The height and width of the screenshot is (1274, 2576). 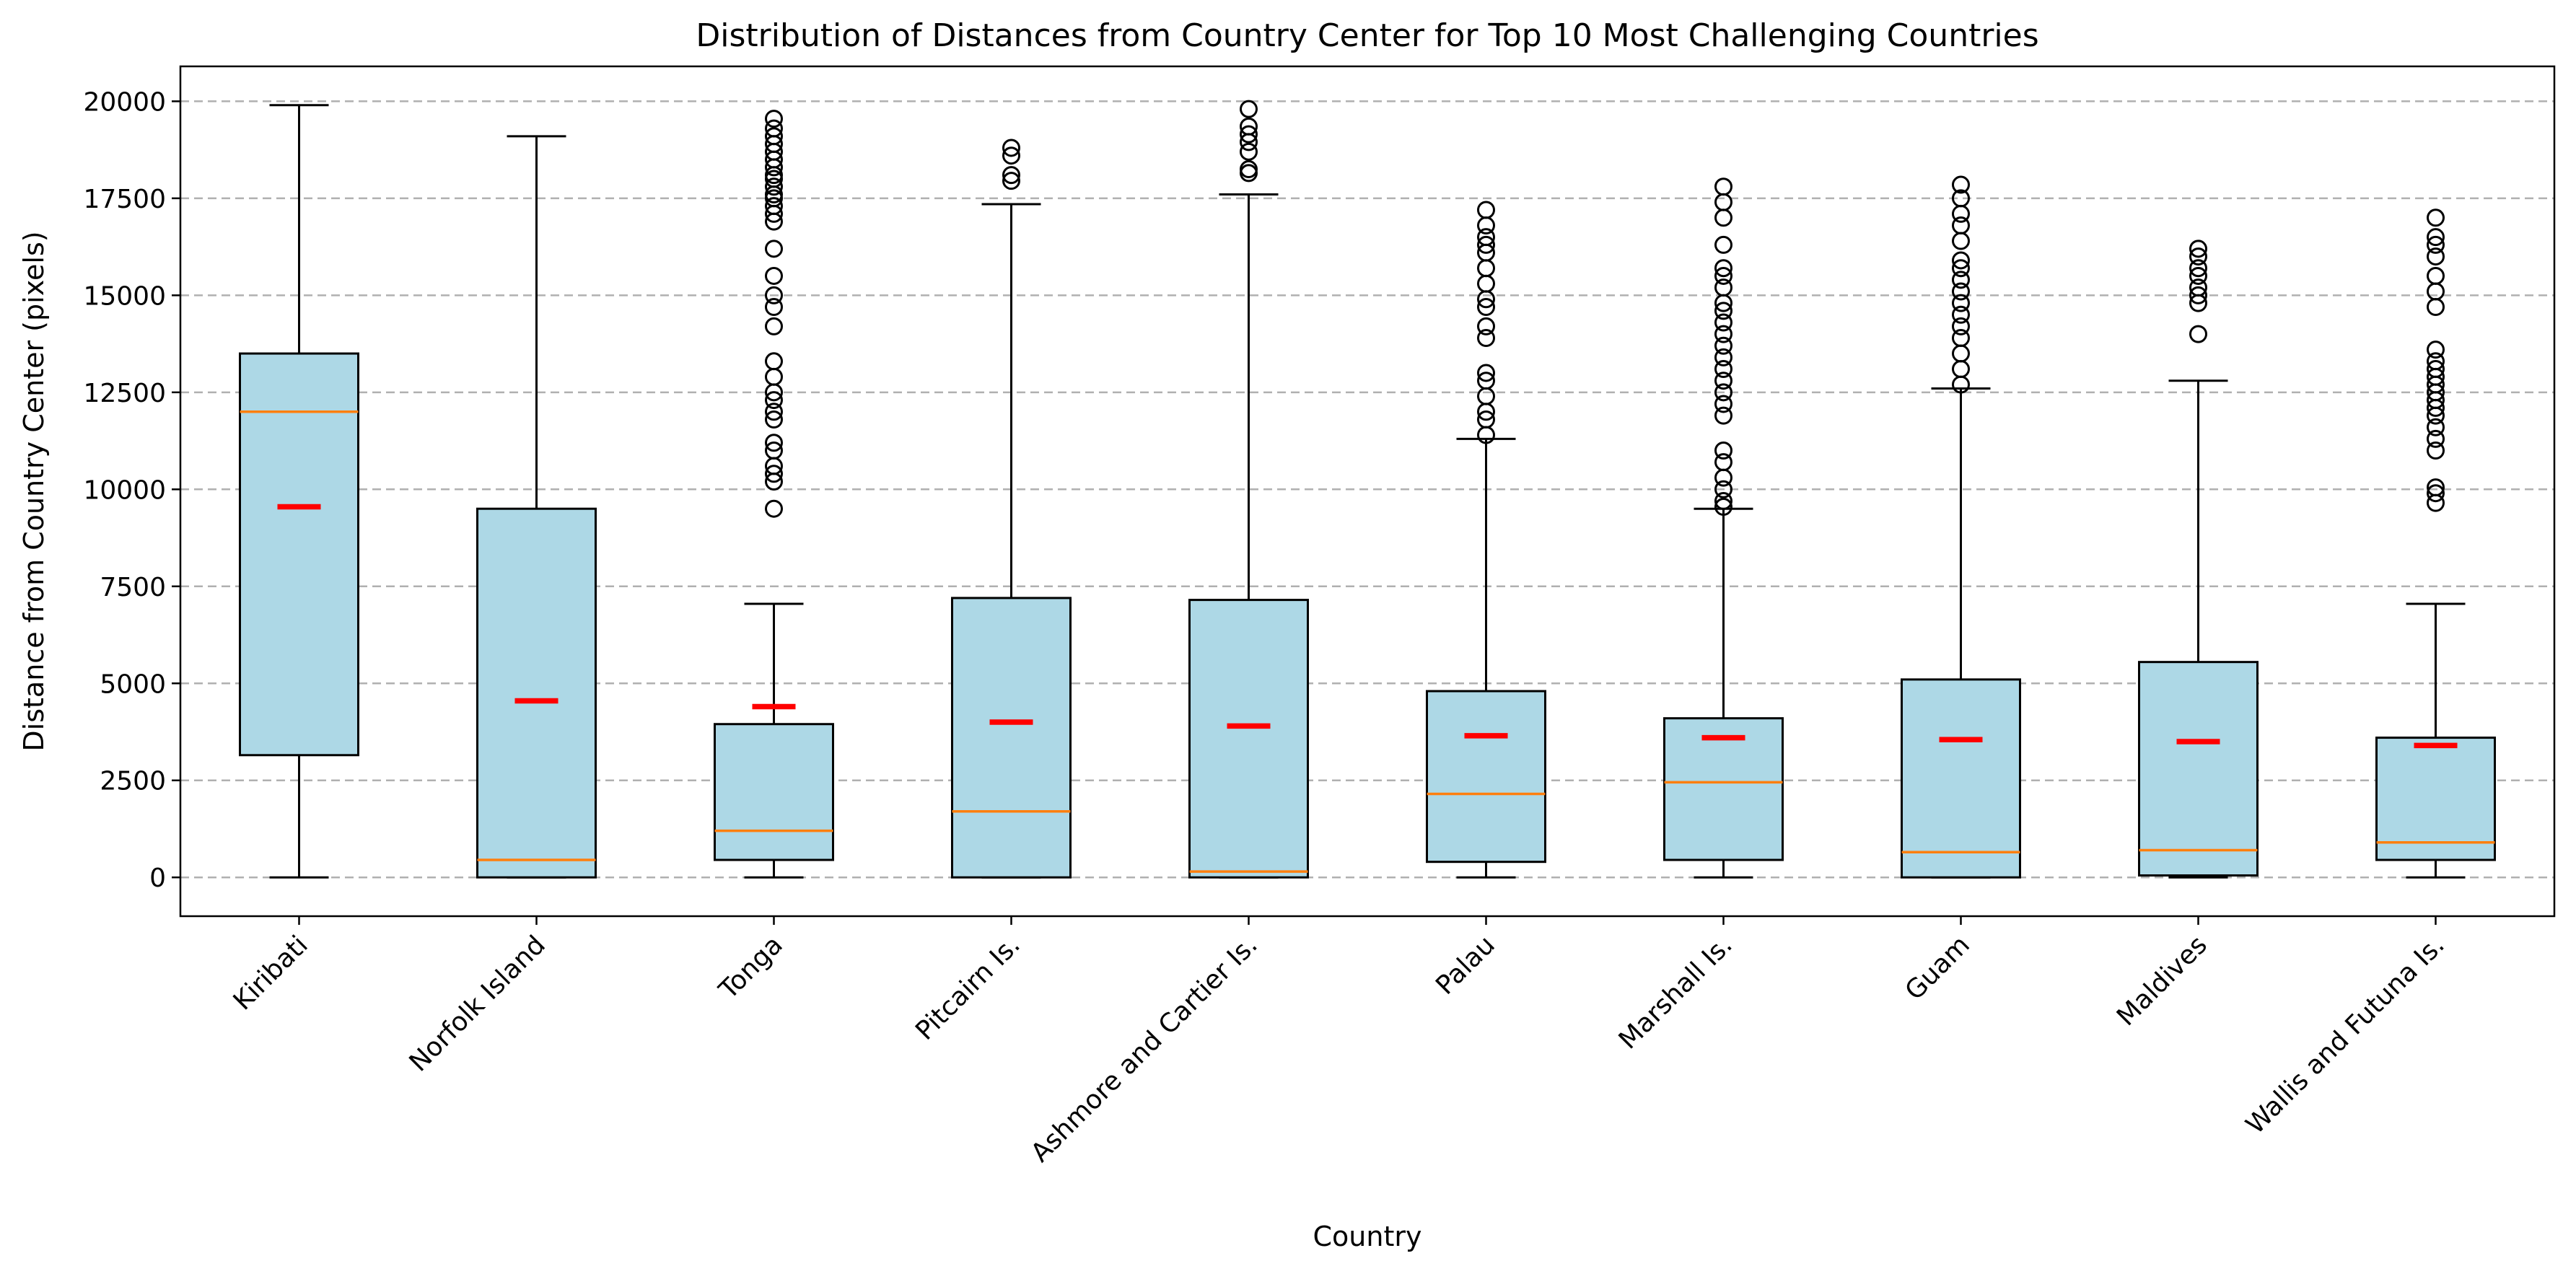 What do you see at coordinates (1675, 992) in the screenshot?
I see `x-tick-label: Marshall Is.` at bounding box center [1675, 992].